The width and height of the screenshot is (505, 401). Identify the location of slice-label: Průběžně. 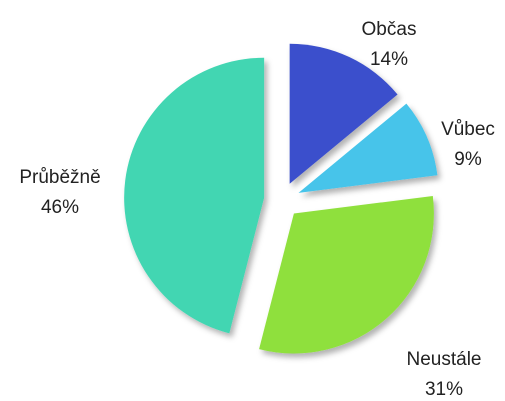
(59, 177).